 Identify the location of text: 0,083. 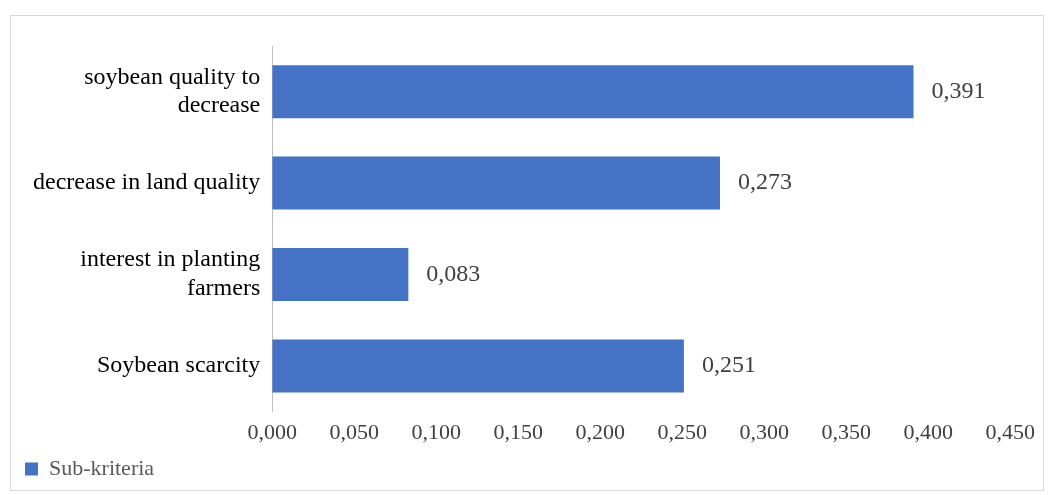
(453, 272).